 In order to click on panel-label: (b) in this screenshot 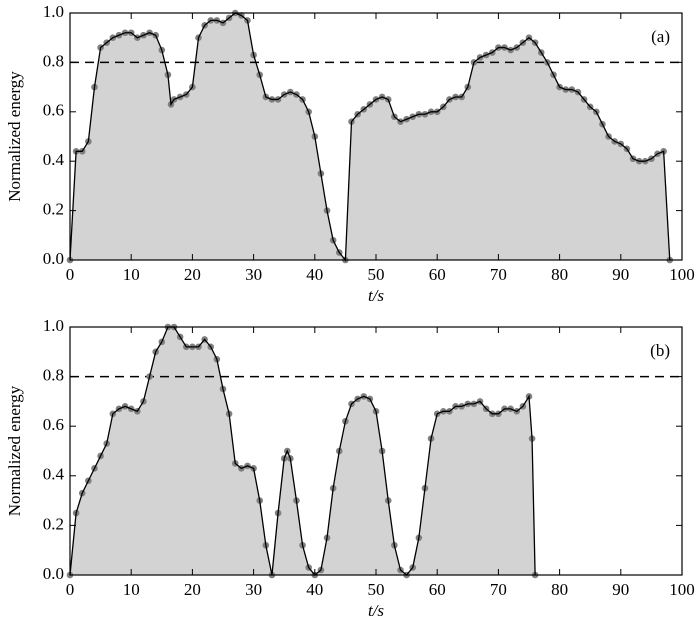, I will do `click(660, 350)`.